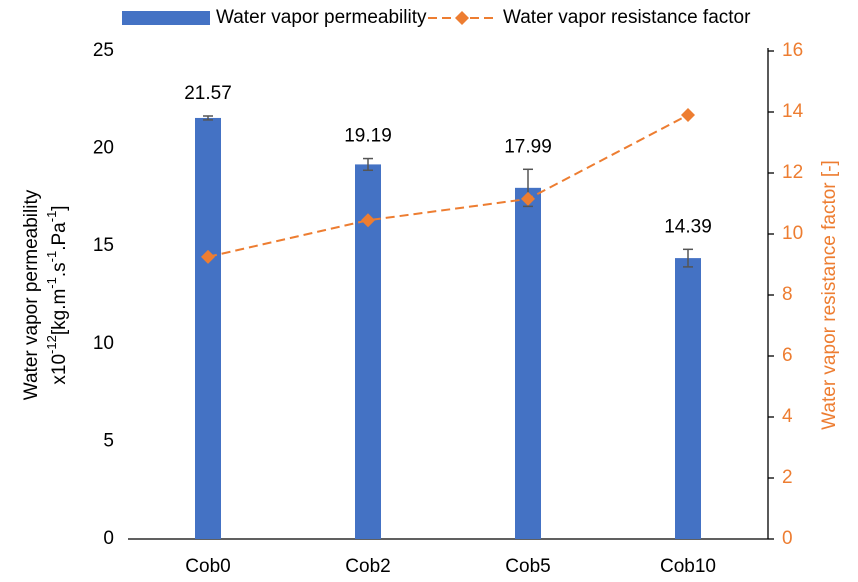  Describe the element at coordinates (787, 477) in the screenshot. I see `y2-tick-label: 2` at that location.